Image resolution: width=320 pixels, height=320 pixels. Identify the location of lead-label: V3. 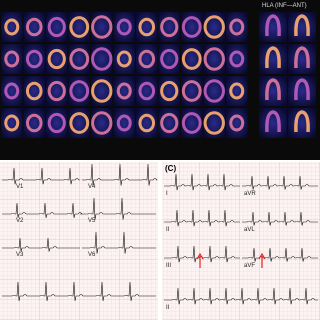
(20, 255).